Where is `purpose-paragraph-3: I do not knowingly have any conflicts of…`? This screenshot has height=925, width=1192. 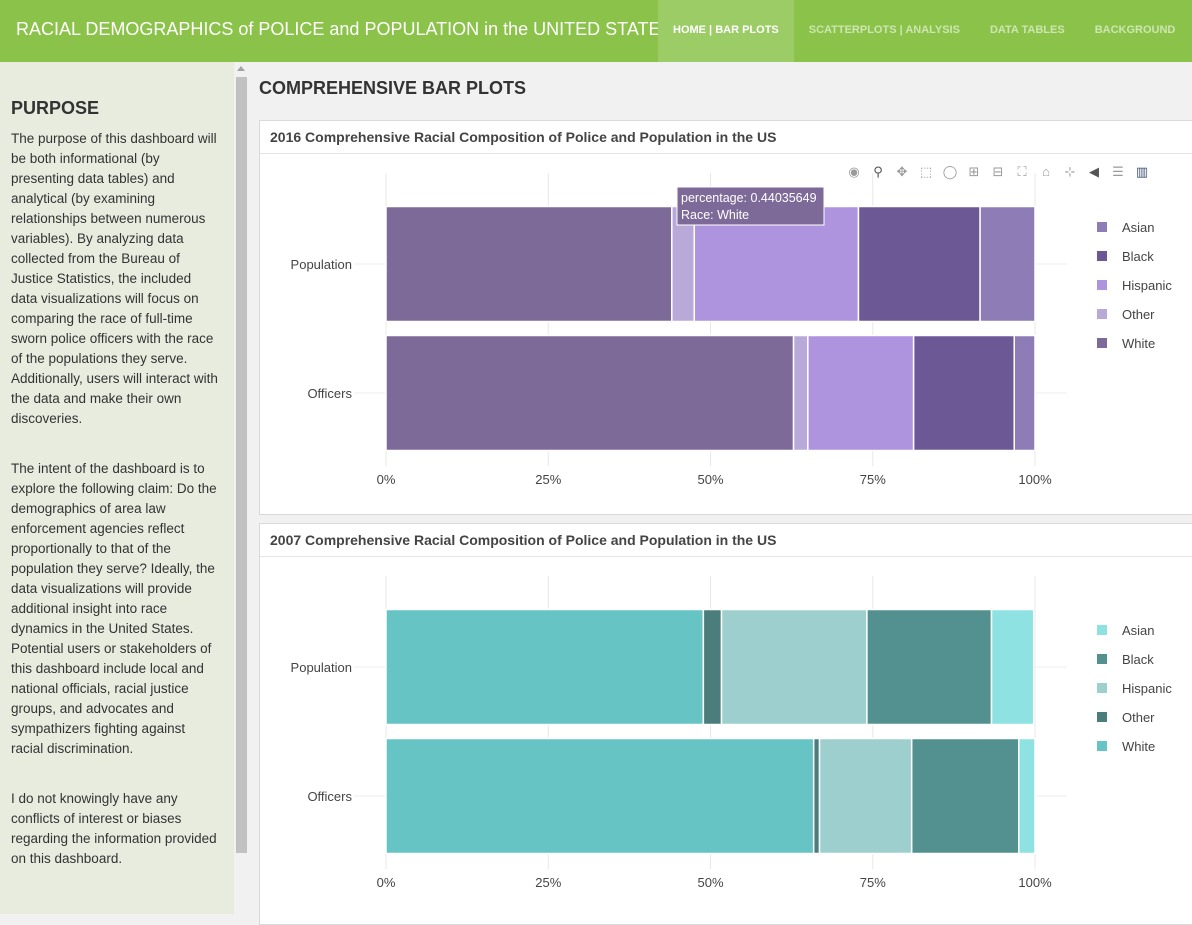
purpose-paragraph-3: I do not knowingly have any conflicts of… is located at coordinates (114, 828).